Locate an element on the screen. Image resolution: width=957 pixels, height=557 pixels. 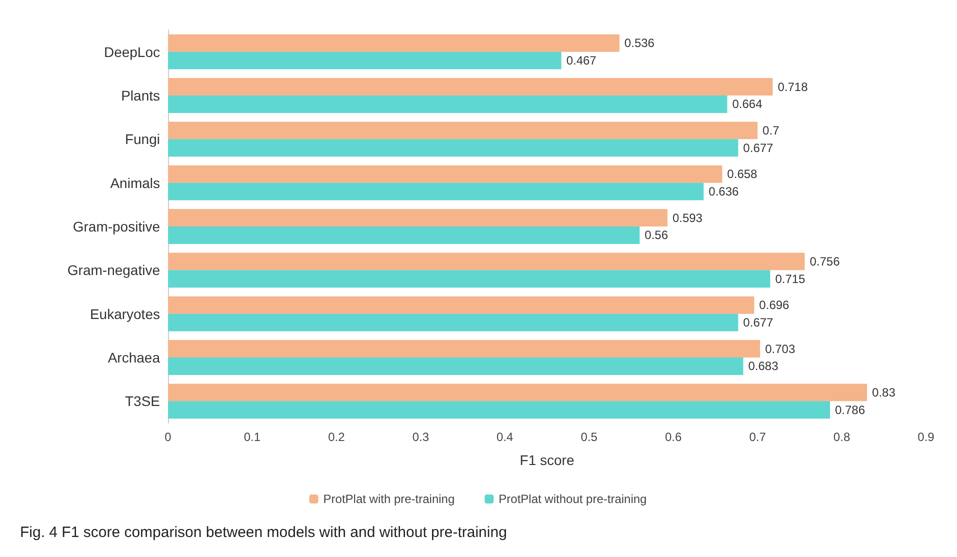
data-label: 0.664 is located at coordinates (747, 104).